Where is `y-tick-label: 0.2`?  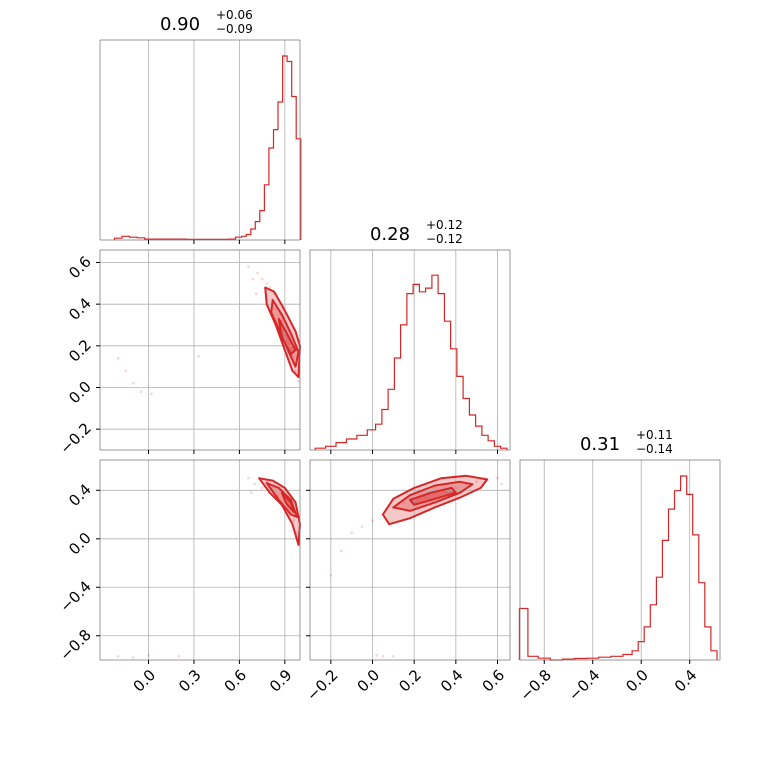
y-tick-label: 0.2 is located at coordinates (80, 351).